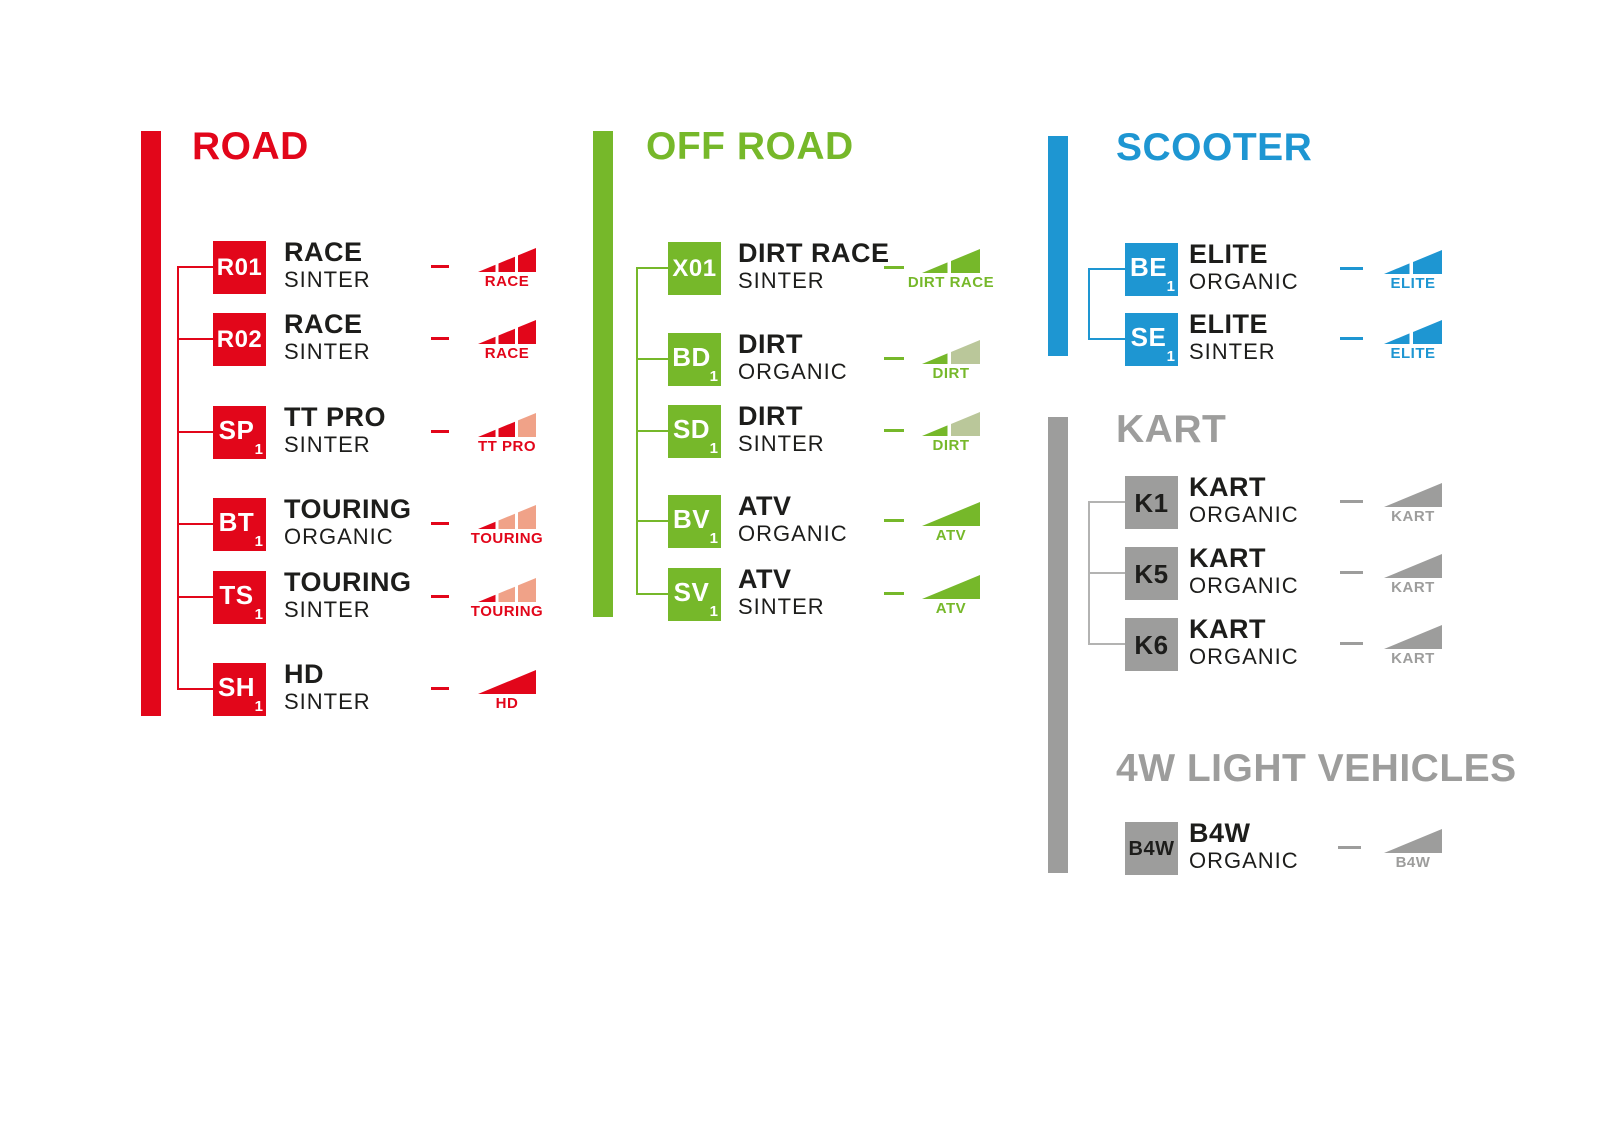 This screenshot has height=1131, width=1600. Describe the element at coordinates (1171, 429) in the screenshot. I see `section-title-kart: KART` at that location.